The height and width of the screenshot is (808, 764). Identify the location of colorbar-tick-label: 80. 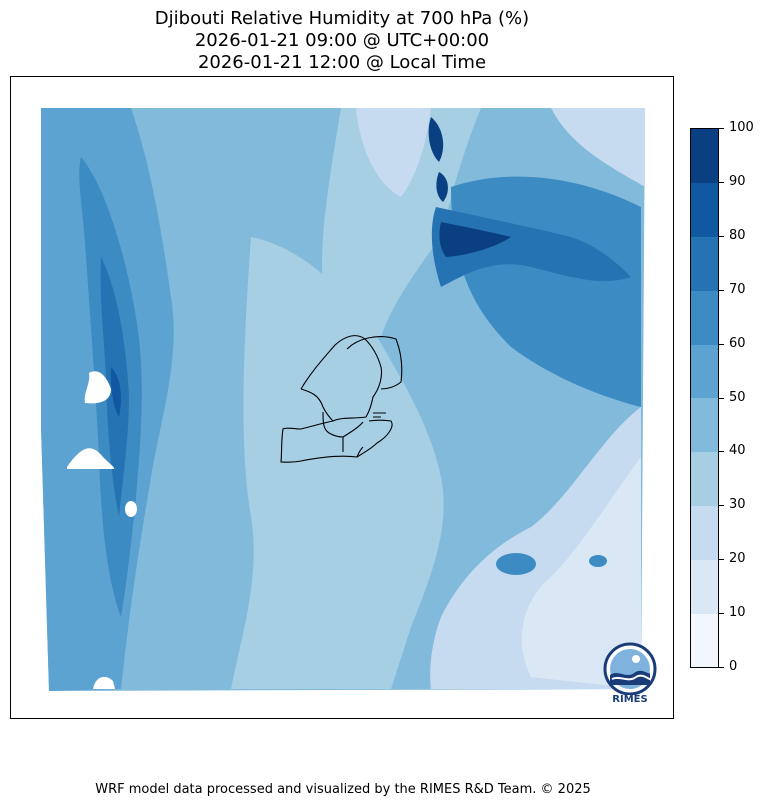
(737, 235).